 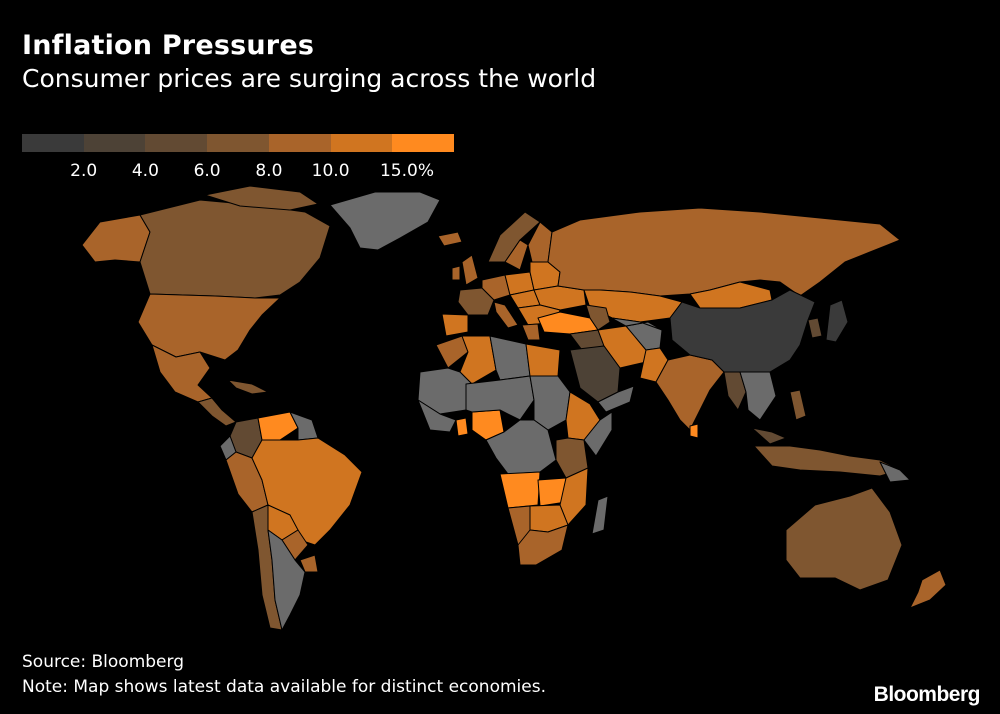 What do you see at coordinates (550, 403) in the screenshot?
I see `region-sudan` at bounding box center [550, 403].